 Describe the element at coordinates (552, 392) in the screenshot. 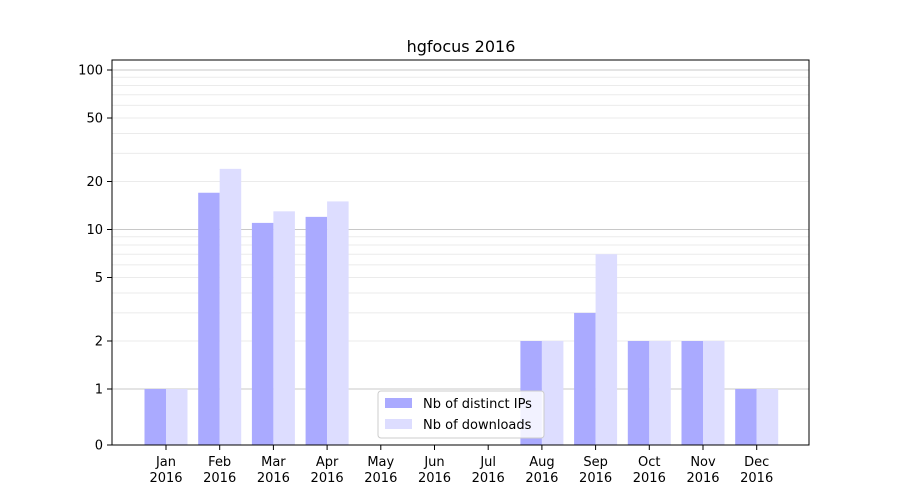

I see `bar-downloads-aug` at that location.